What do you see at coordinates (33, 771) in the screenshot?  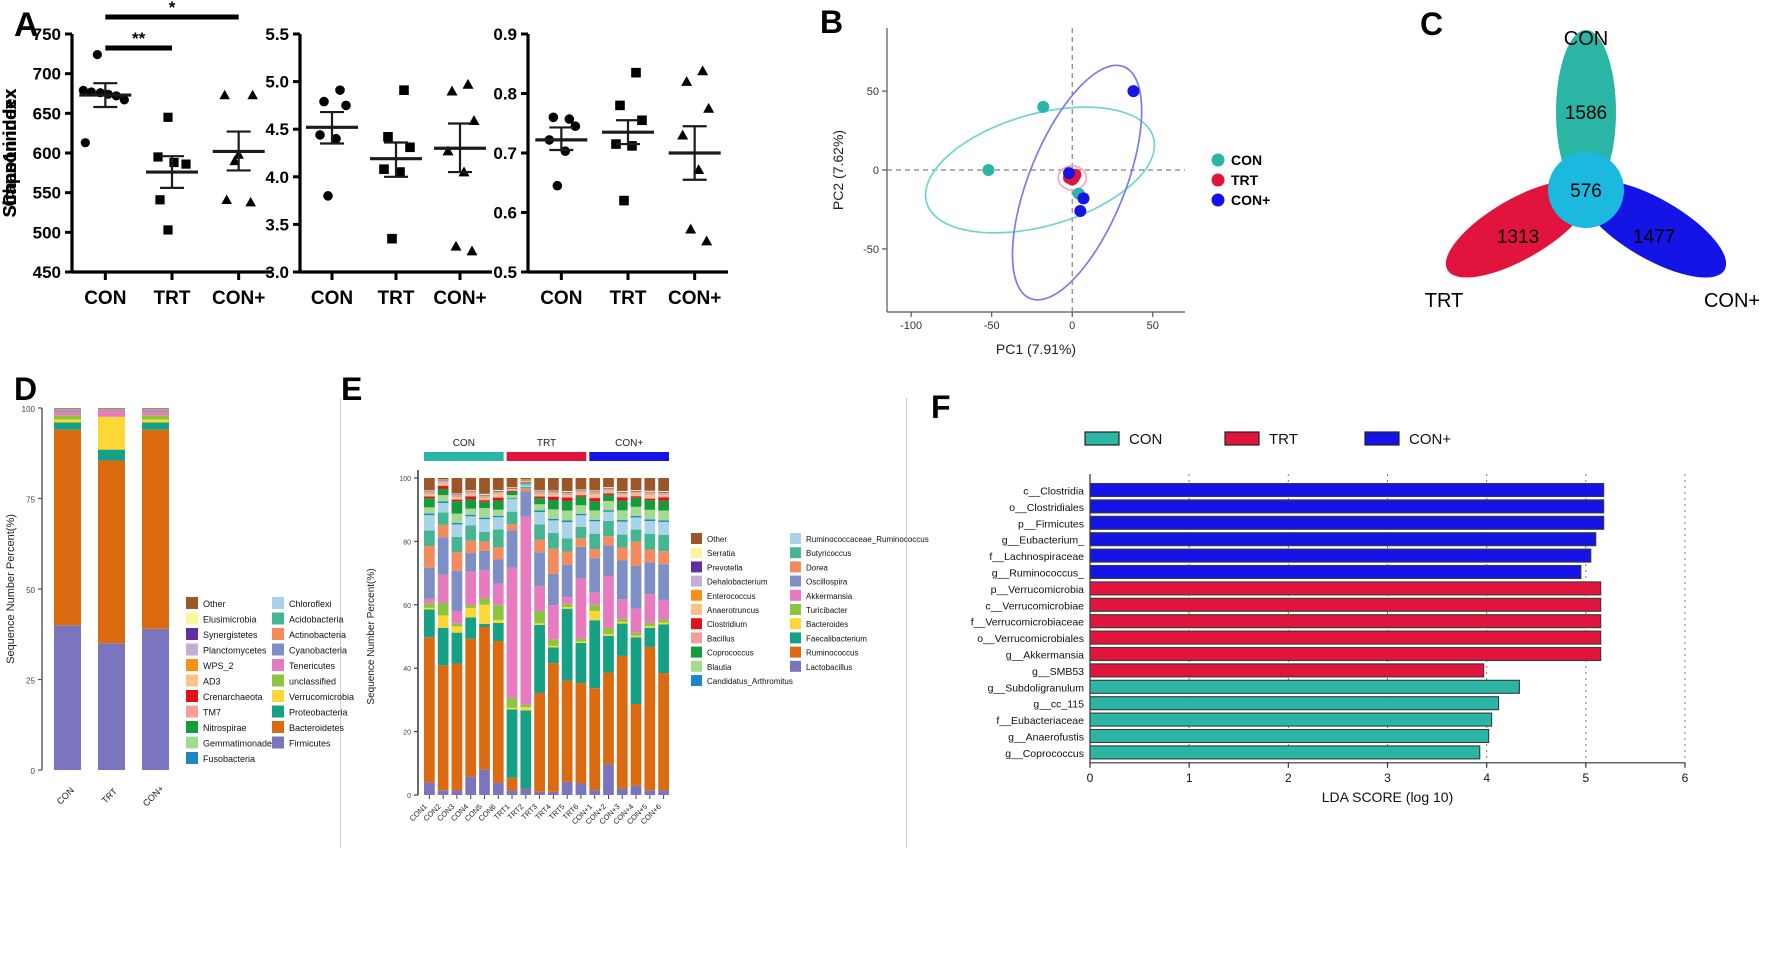 I see `y-tick-label: 0` at bounding box center [33, 771].